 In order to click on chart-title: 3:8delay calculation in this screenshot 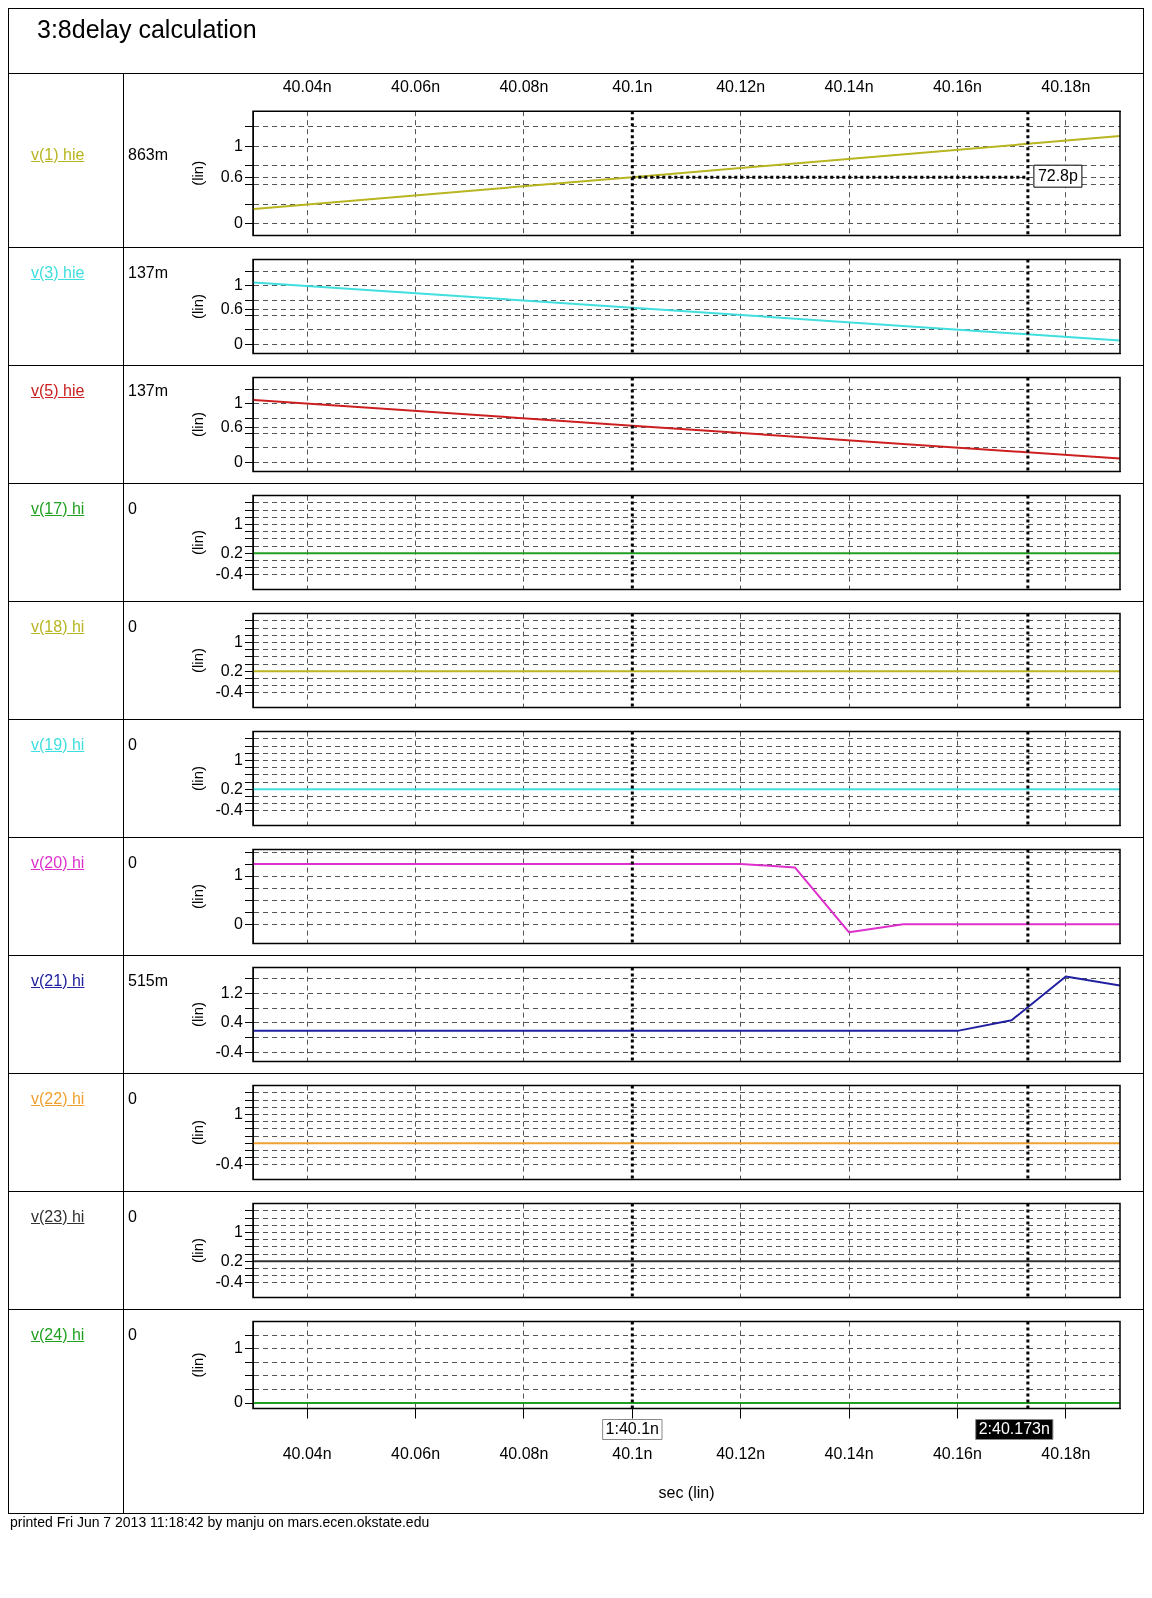, I will do `click(147, 29)`.